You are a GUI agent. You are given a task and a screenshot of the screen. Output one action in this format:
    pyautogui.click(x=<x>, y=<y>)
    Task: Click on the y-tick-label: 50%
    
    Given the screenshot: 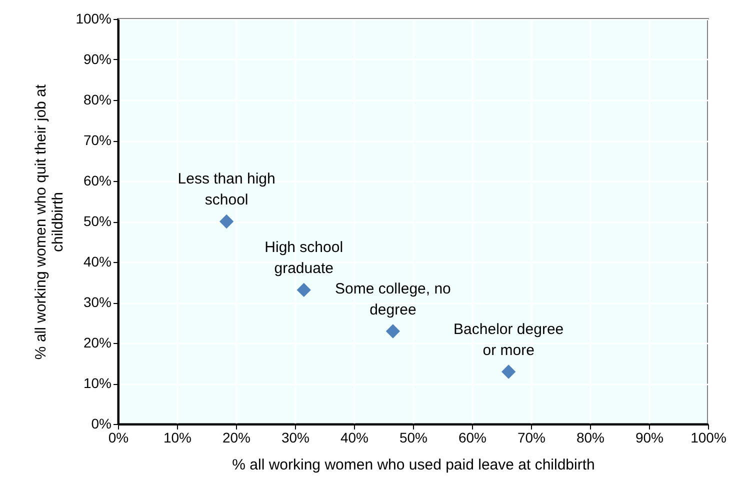 What is the action you would take?
    pyautogui.click(x=97, y=221)
    